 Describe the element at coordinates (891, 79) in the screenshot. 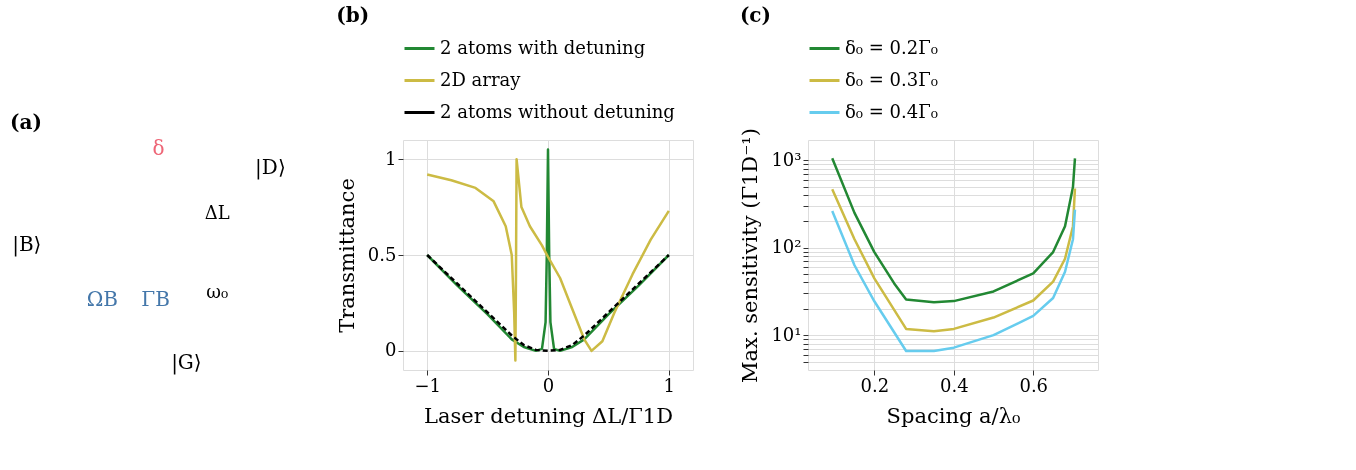

I see `legend-label: δ₀ = 0.3Γ₀` at that location.